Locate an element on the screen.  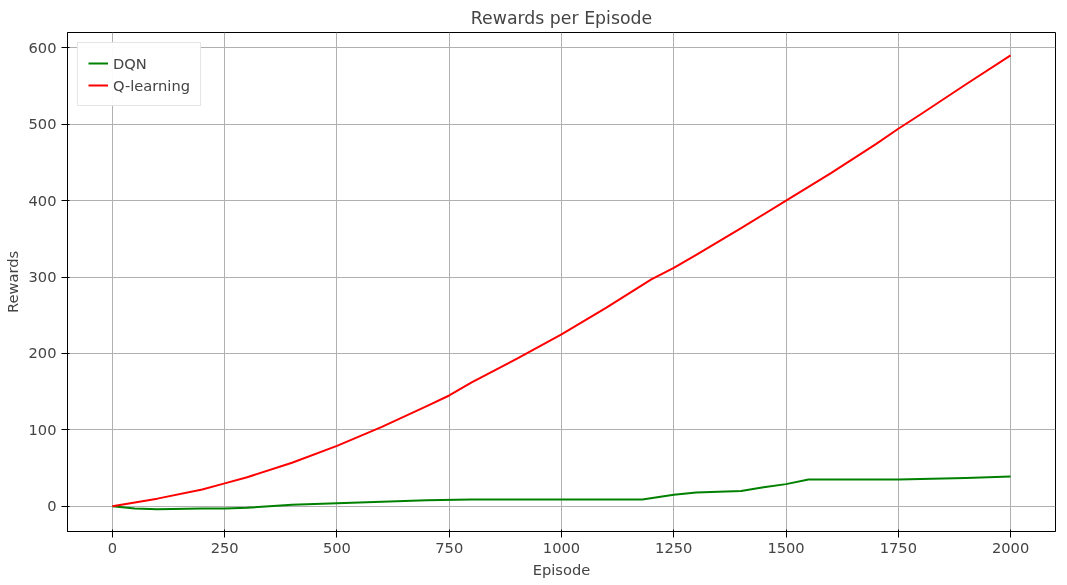
y-tick-label: 600 is located at coordinates (42, 47).